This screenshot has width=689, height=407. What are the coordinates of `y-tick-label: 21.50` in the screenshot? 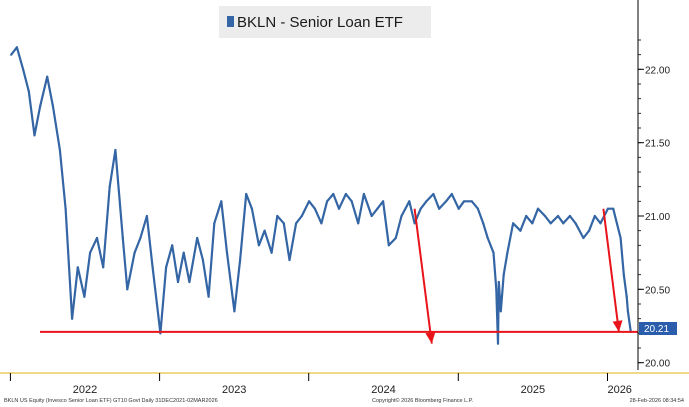 It's located at (657, 144).